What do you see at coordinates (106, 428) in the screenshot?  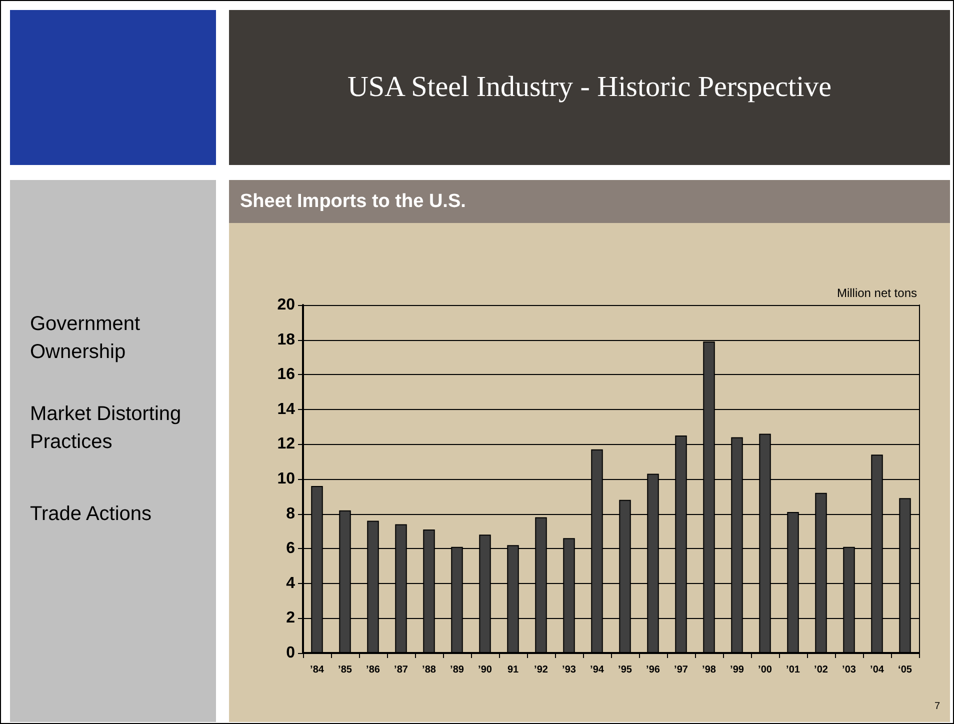 I see `text: Market Distorting Practices` at bounding box center [106, 428].